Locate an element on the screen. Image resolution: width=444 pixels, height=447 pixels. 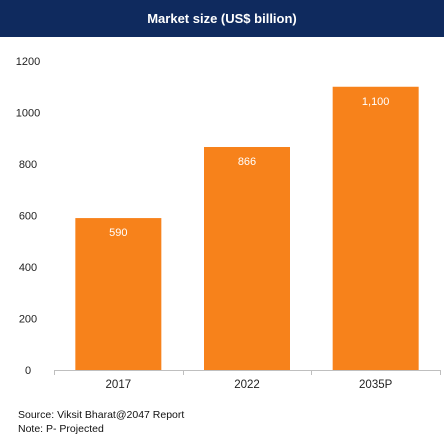
chart-title-banner: Market size (US$ billion) is located at coordinates (222, 18).